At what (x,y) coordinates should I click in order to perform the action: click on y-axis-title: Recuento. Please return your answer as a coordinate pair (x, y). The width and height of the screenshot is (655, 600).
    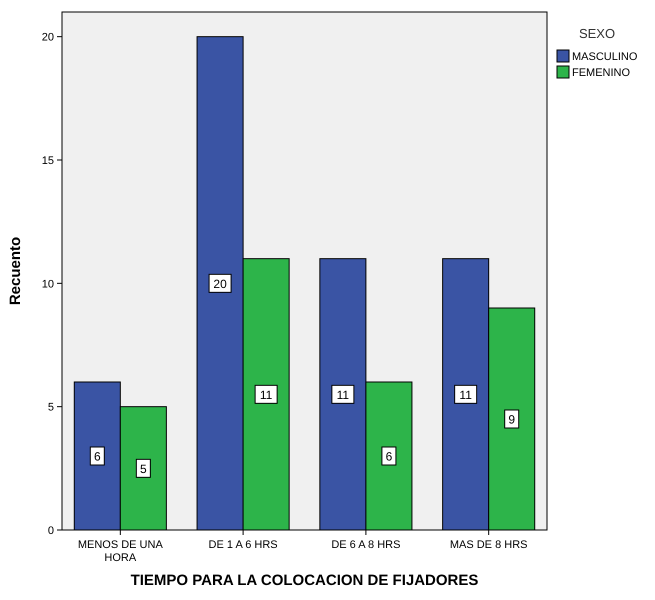
    Looking at the image, I should click on (15, 271).